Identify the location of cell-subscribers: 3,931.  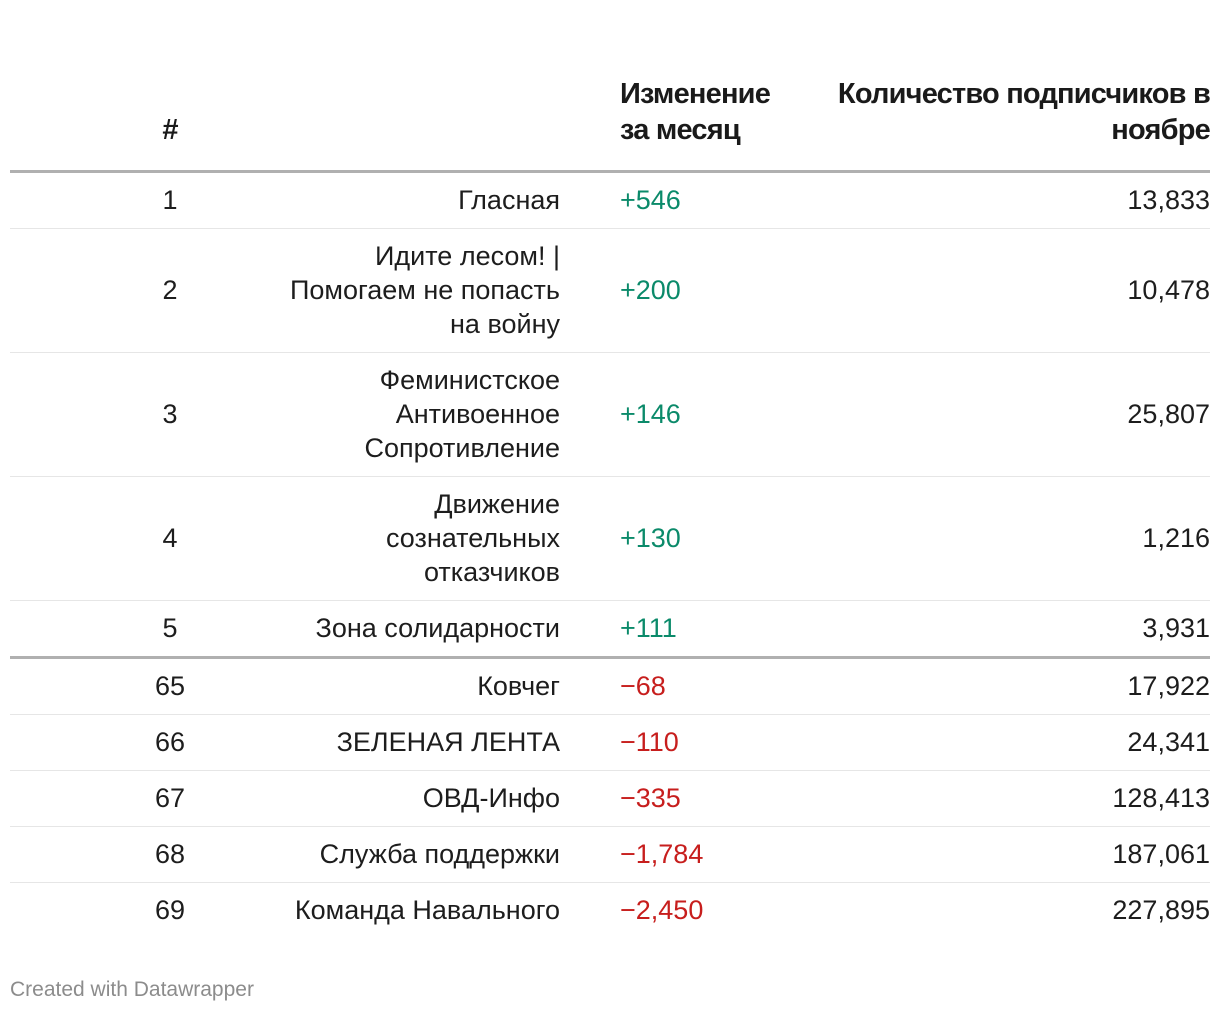
(995, 629).